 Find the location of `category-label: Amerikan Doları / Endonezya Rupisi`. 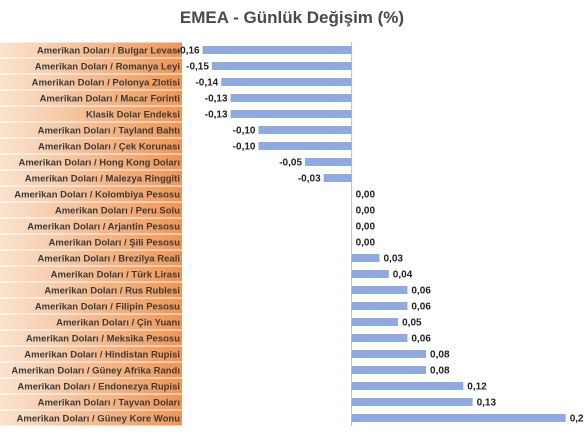

category-label: Amerikan Doları / Endonezya Rupisi is located at coordinates (98, 387).